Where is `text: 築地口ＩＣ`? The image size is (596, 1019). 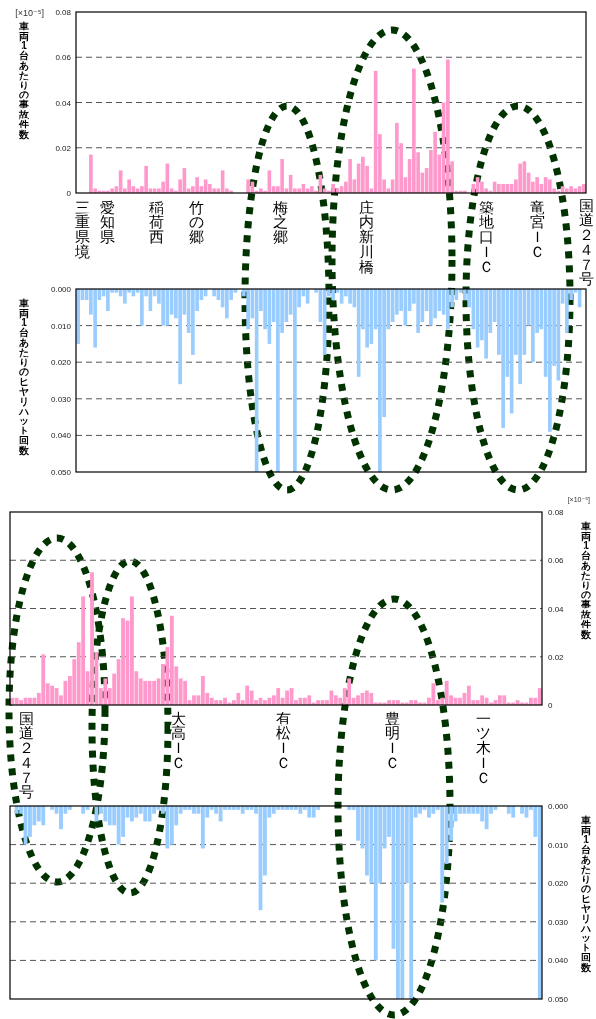
text: 築地口ＩＣ is located at coordinates (485, 236).